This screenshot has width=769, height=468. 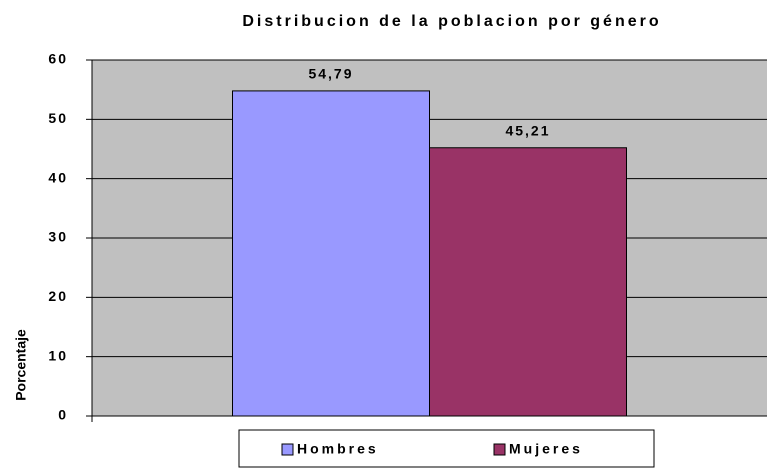 What do you see at coordinates (58, 237) in the screenshot?
I see `y-tick-label: 30` at bounding box center [58, 237].